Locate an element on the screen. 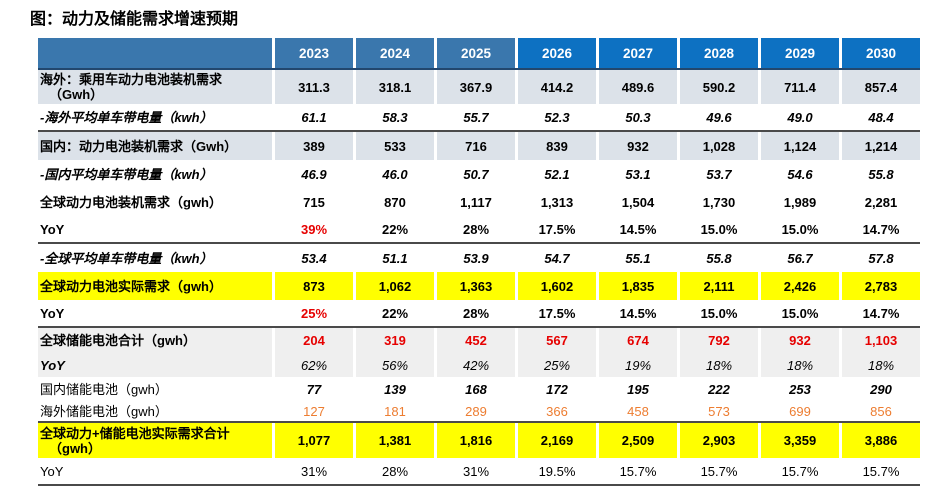  year-header-2028: 2028 is located at coordinates (717, 53).